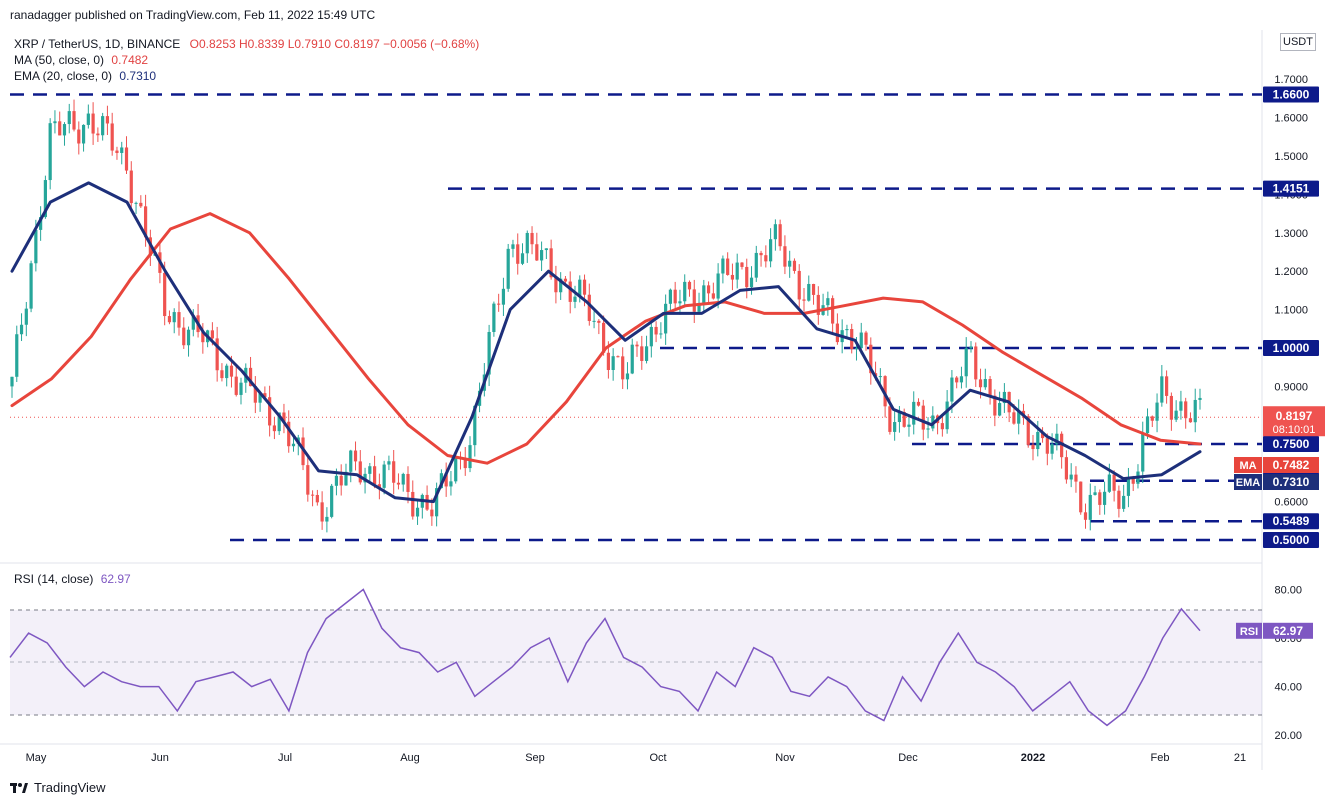 This screenshot has width=1341, height=806. Describe the element at coordinates (1291, 521) in the screenshot. I see `level-label: 0.5489` at that location.